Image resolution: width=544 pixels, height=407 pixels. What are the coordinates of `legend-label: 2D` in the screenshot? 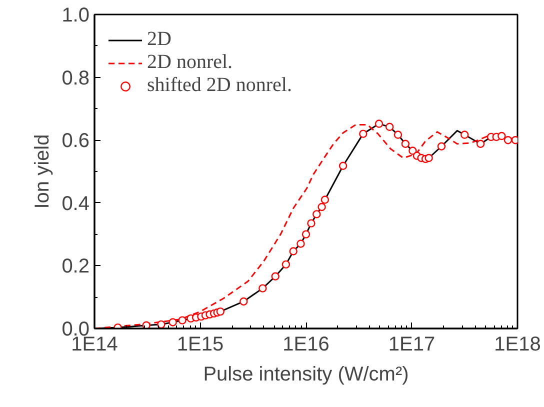 It's located at (159, 39).